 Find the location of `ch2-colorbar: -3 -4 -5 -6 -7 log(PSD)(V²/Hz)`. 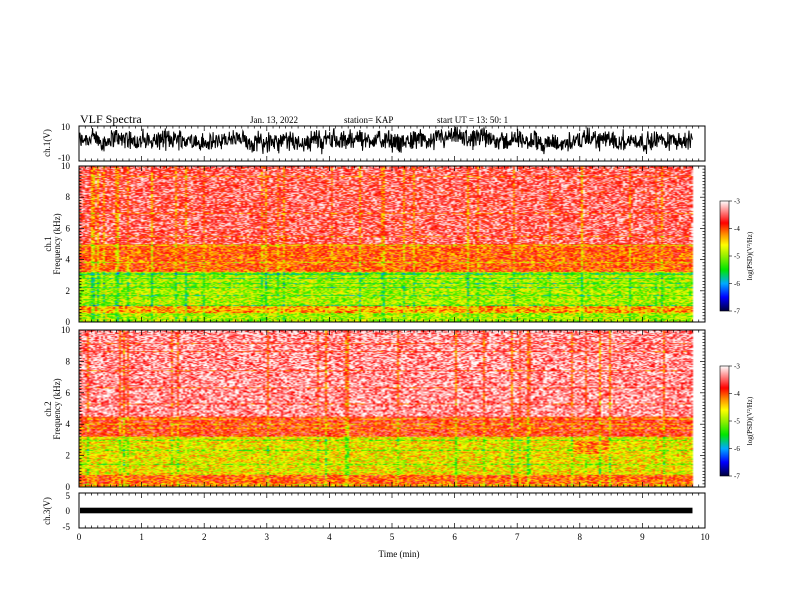

ch2-colorbar: -3 -4 -5 -6 -7 log(PSD)(V²/Hz) is located at coordinates (736, 422).